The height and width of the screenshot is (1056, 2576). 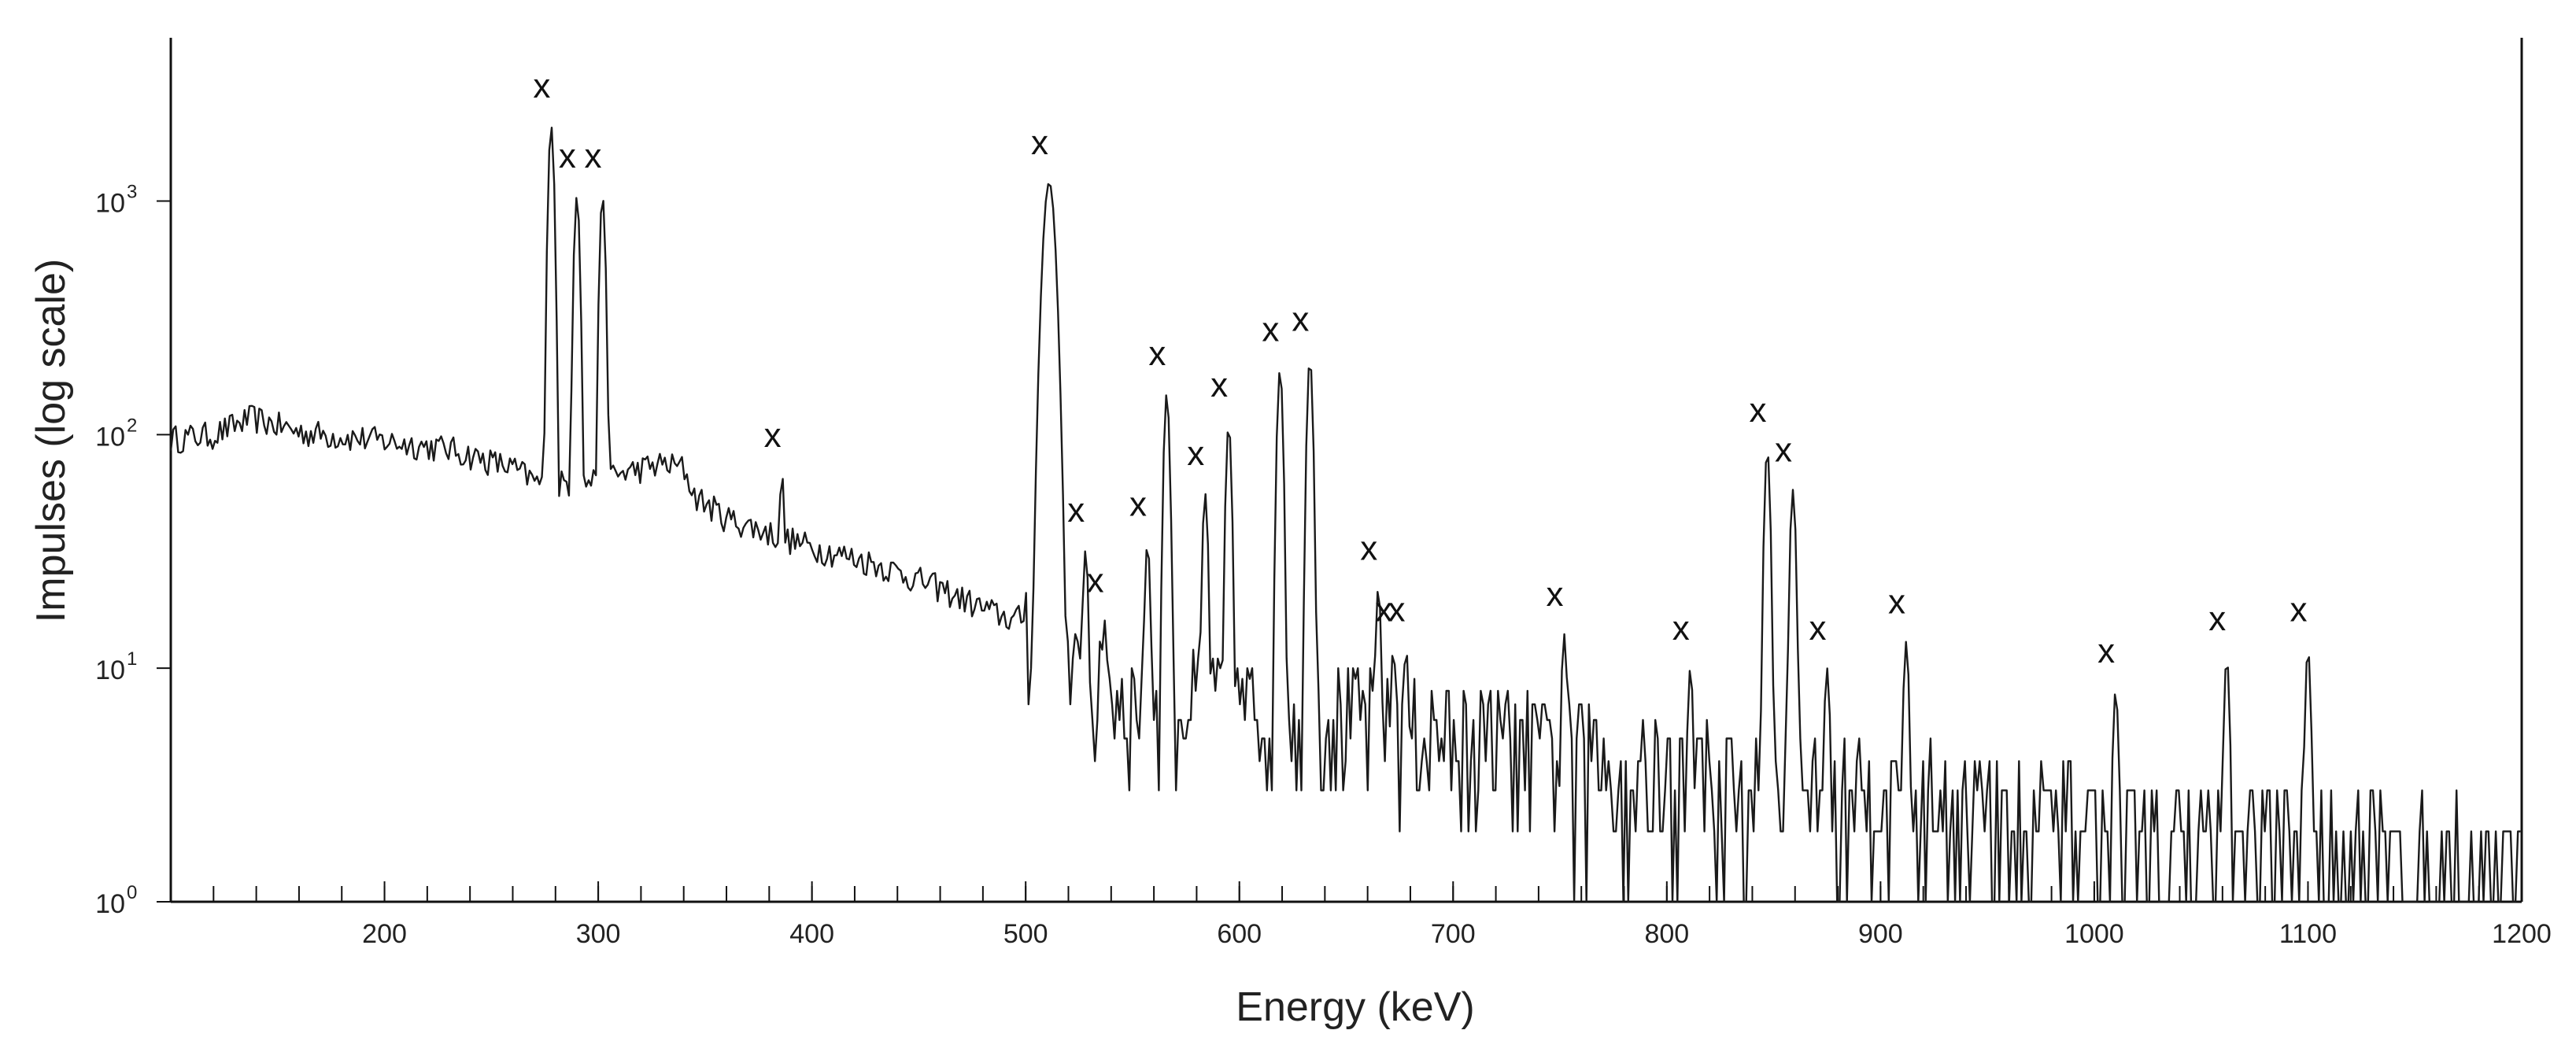 I want to click on x-tick-label: 700, so click(x=1453, y=934).